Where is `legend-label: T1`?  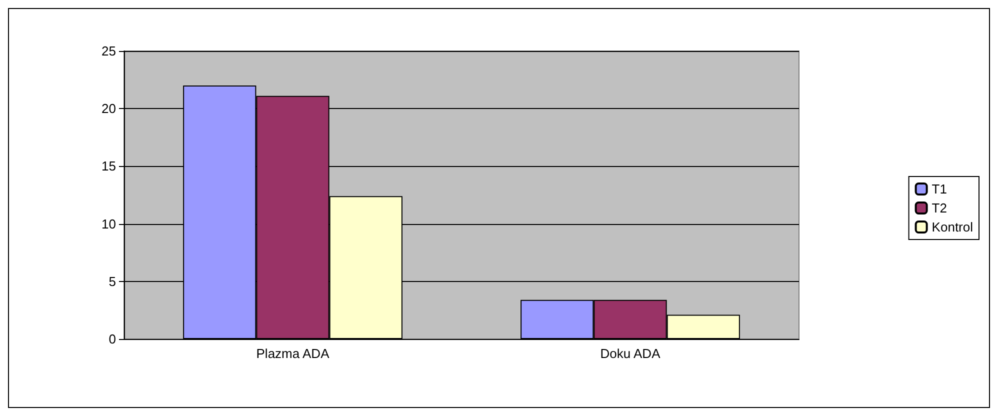 legend-label: T1 is located at coordinates (939, 189).